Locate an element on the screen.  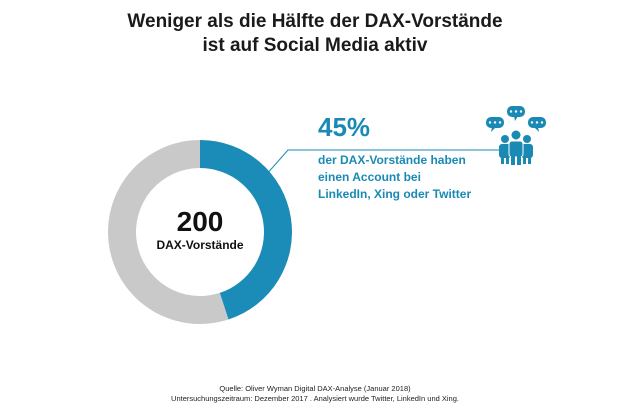
donut-slice-active is located at coordinates (246, 230).